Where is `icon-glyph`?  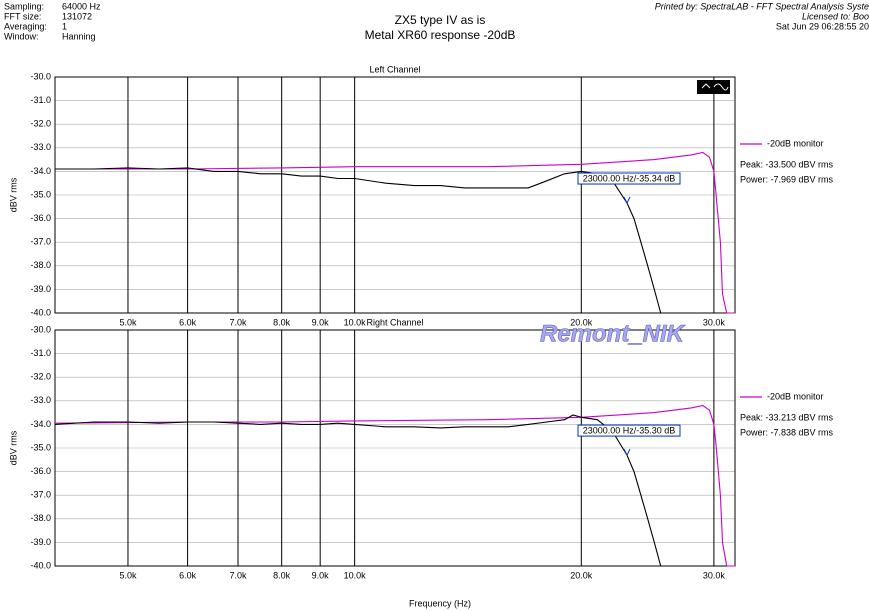
icon-glyph is located at coordinates (715, 87).